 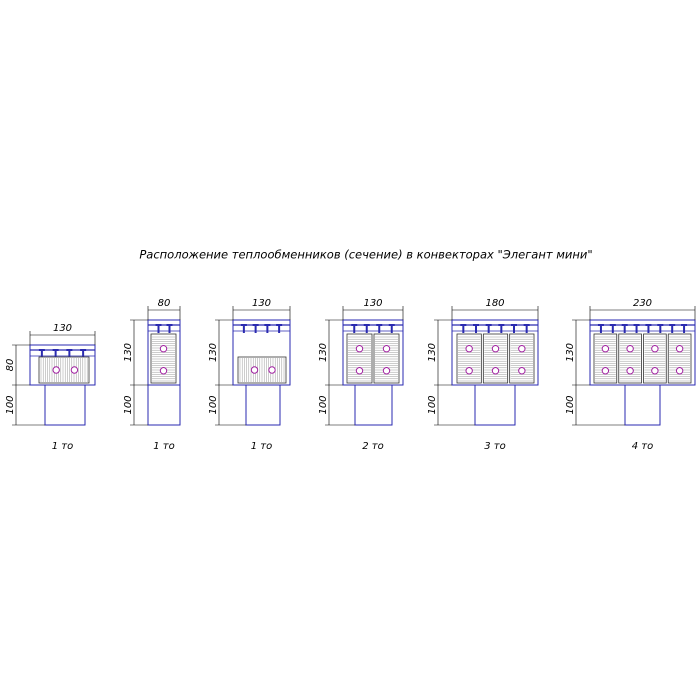 I want to click on caption: 2 то, so click(x=372, y=446).